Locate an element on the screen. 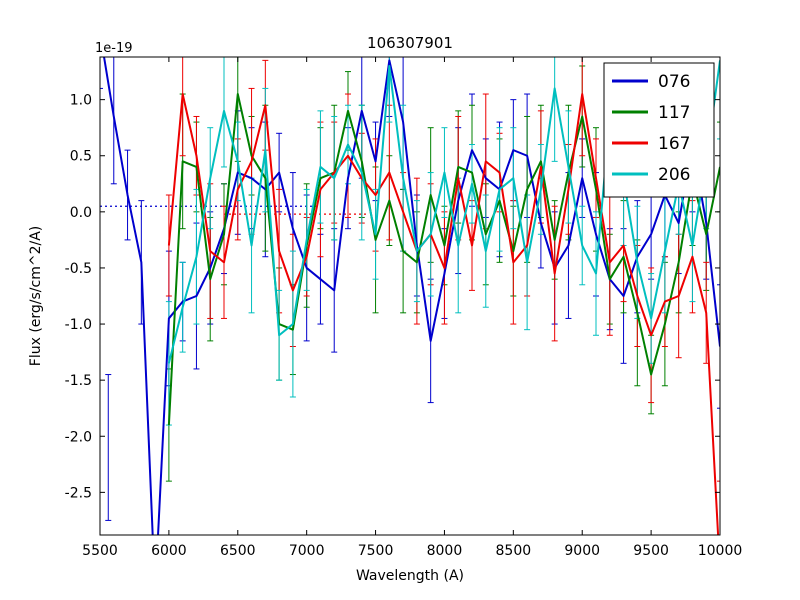 The height and width of the screenshot is (600, 800). x-tick-label: 7000 is located at coordinates (307, 551).